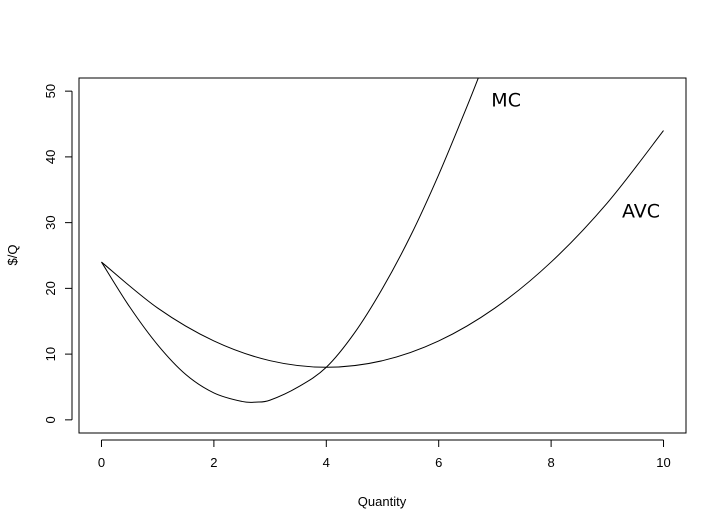 This screenshot has width=727, height=531. What do you see at coordinates (50, 222) in the screenshot?
I see `y-tick-label: 30` at bounding box center [50, 222].